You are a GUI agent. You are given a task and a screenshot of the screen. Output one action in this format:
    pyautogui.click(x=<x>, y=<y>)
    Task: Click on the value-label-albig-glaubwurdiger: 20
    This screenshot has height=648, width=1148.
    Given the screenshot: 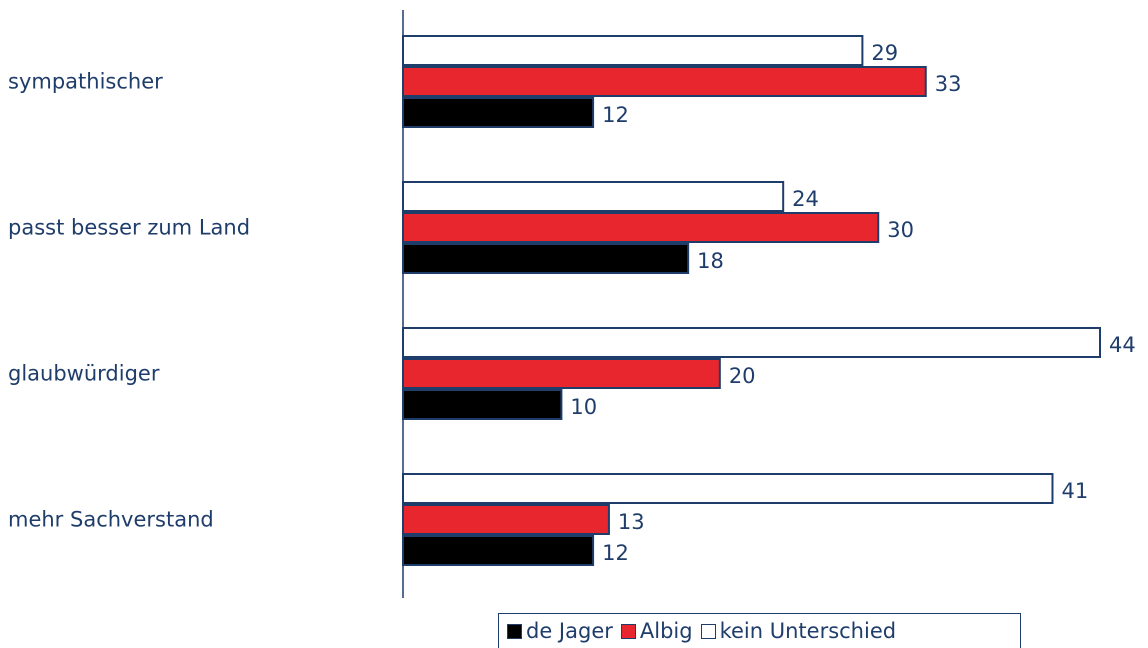 What is the action you would take?
    pyautogui.click(x=742, y=376)
    